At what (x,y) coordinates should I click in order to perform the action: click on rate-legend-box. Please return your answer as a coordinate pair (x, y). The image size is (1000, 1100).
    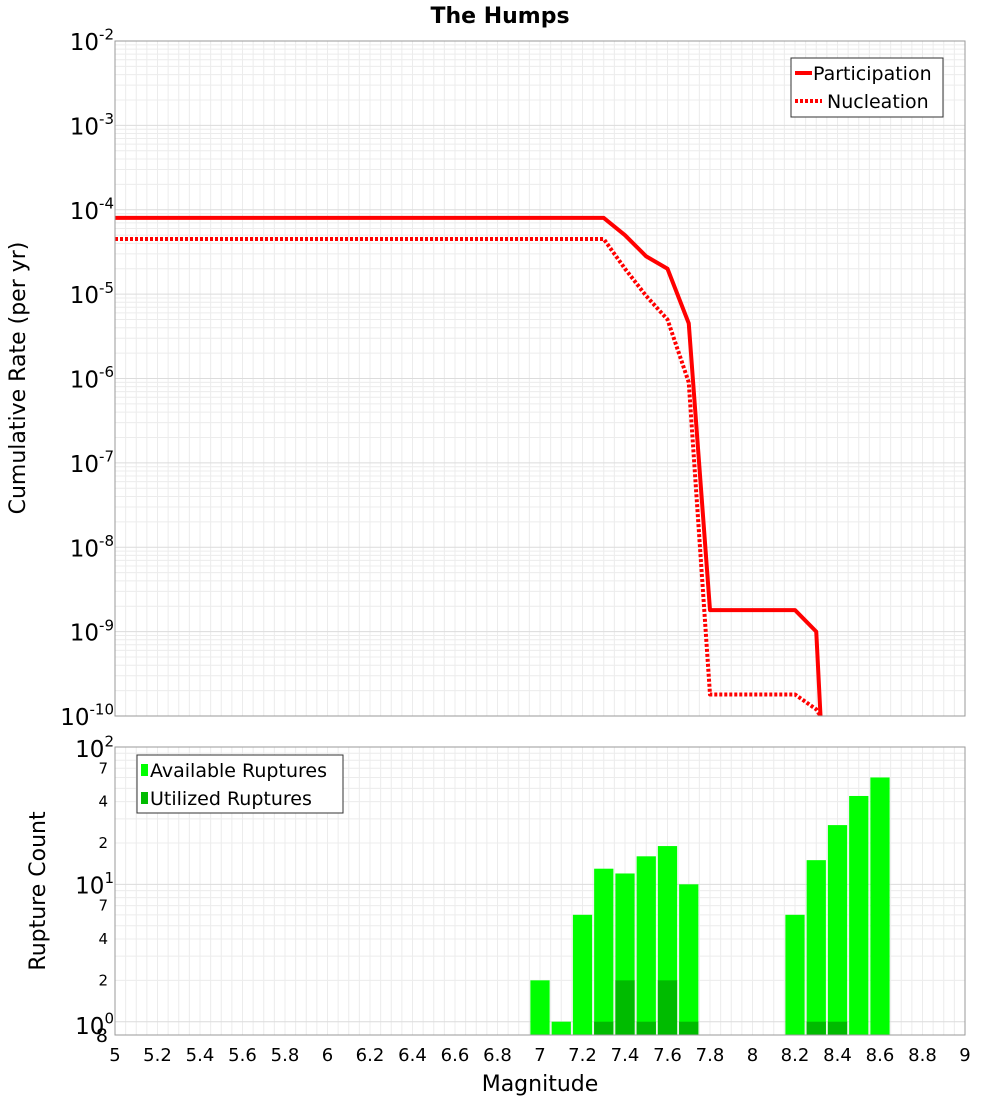
    Looking at the image, I should click on (867, 87).